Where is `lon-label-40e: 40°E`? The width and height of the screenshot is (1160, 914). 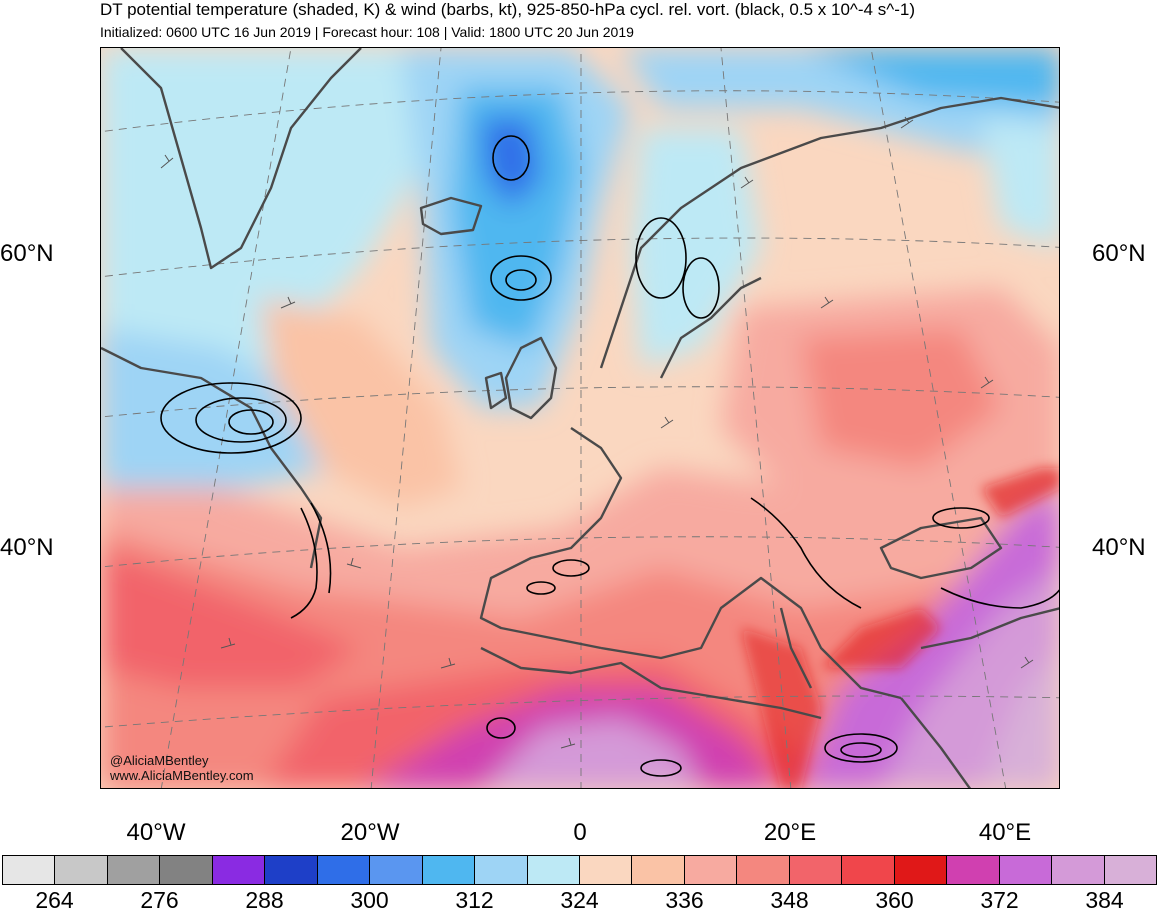 lon-label-40e: 40°E is located at coordinates (1005, 832).